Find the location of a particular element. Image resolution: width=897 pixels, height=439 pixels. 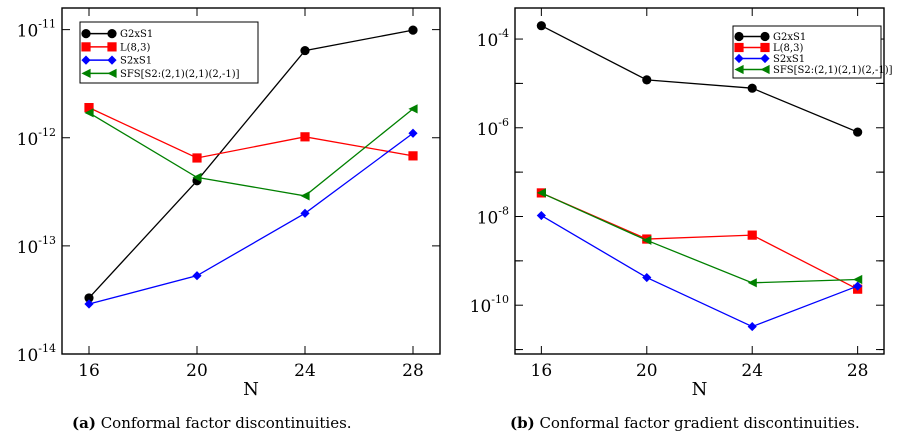

y-tick-label: 10⁻¹⁰ is located at coordinates (489, 305).